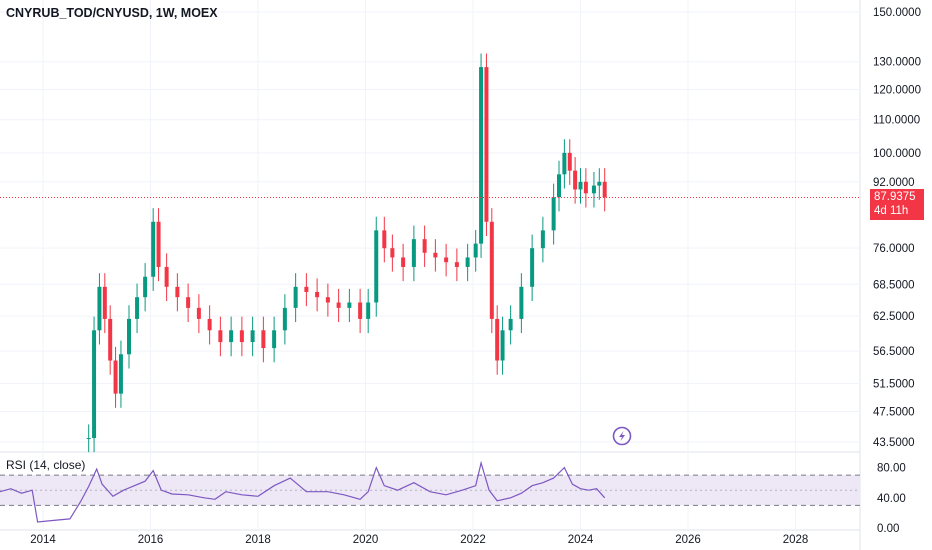  Describe the element at coordinates (896, 121) in the screenshot. I see `price-tick-label: 110.0000` at that location.